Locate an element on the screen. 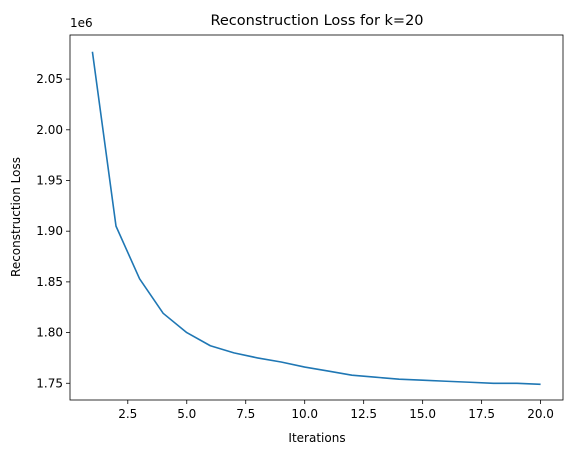  y-tick-label: 1.90 is located at coordinates (49, 231).